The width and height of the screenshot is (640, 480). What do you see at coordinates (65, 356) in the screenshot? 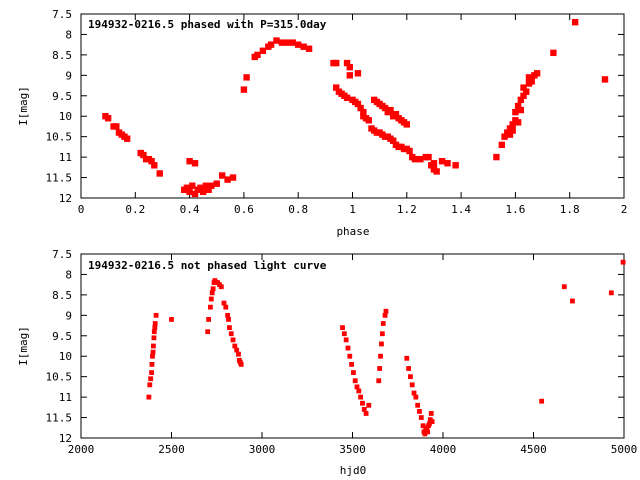
I see `unphased-y-tick-label: 10` at bounding box center [65, 356].